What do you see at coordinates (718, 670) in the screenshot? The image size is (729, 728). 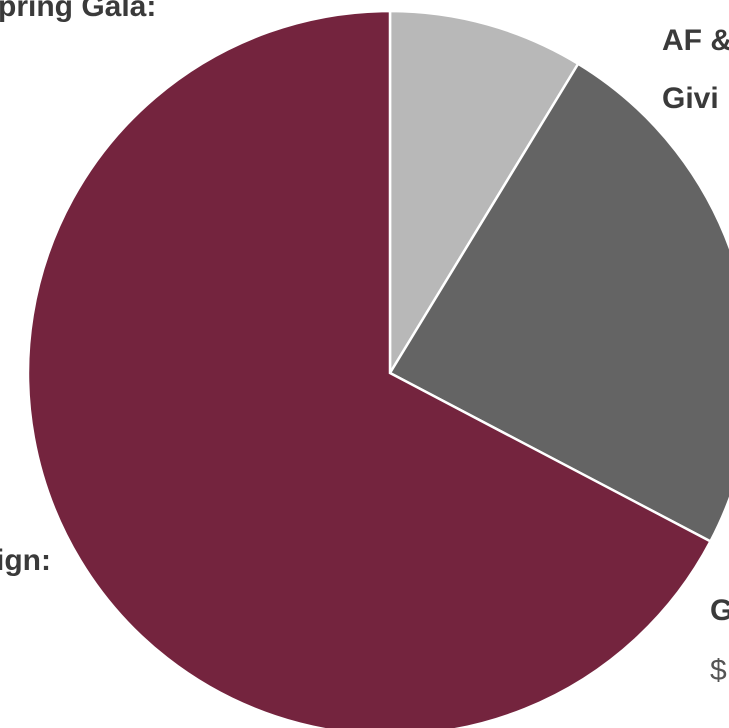 I see `slice-label: $` at bounding box center [718, 670].